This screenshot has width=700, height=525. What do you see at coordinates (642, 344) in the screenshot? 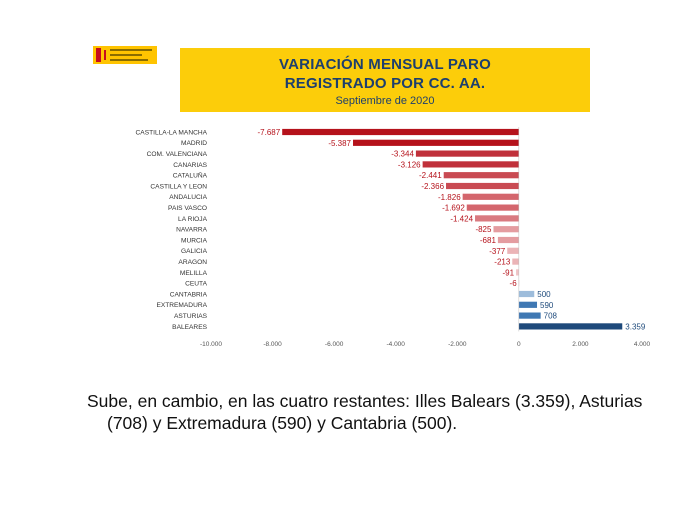
I see `x-tick-label: 4.000` at bounding box center [642, 344].